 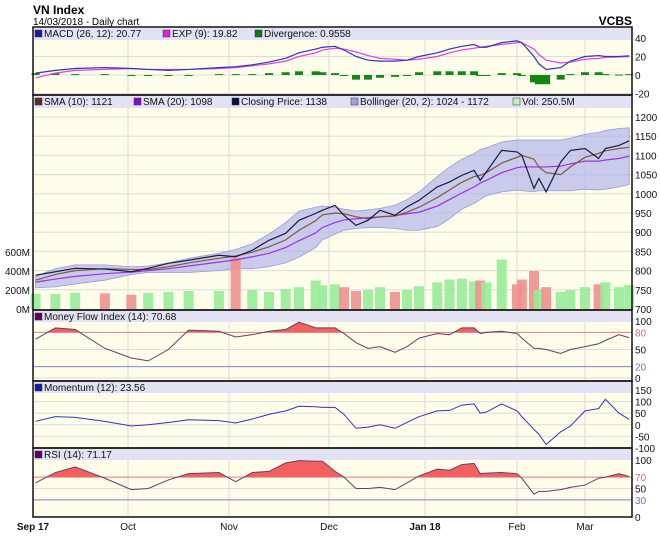 What do you see at coordinates (235, 101) in the screenshot?
I see `close-swatch` at bounding box center [235, 101].